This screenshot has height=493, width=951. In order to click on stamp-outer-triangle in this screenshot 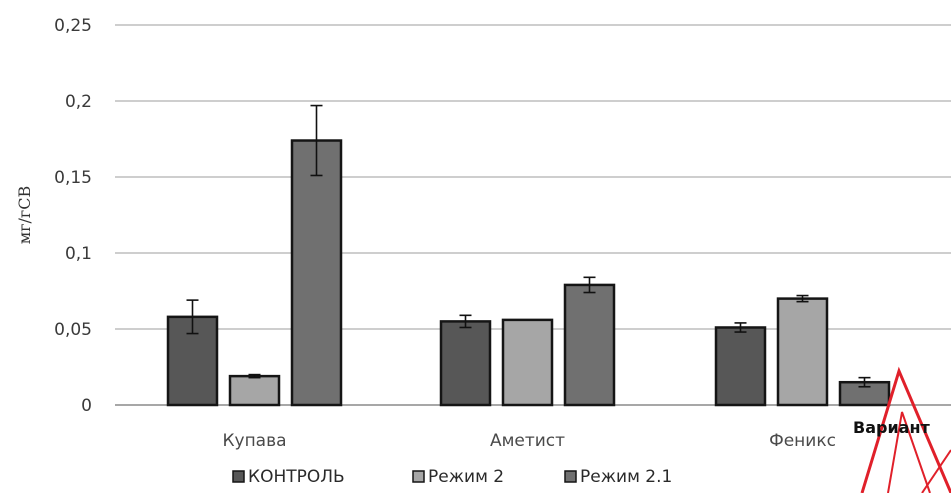, I will do `click(905, 429)`.